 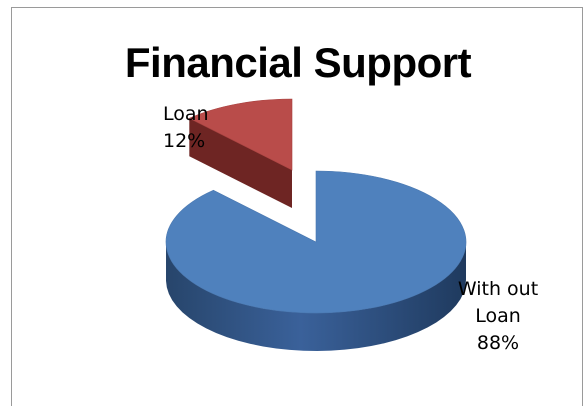 I want to click on slice-loan, so click(x=240, y=134).